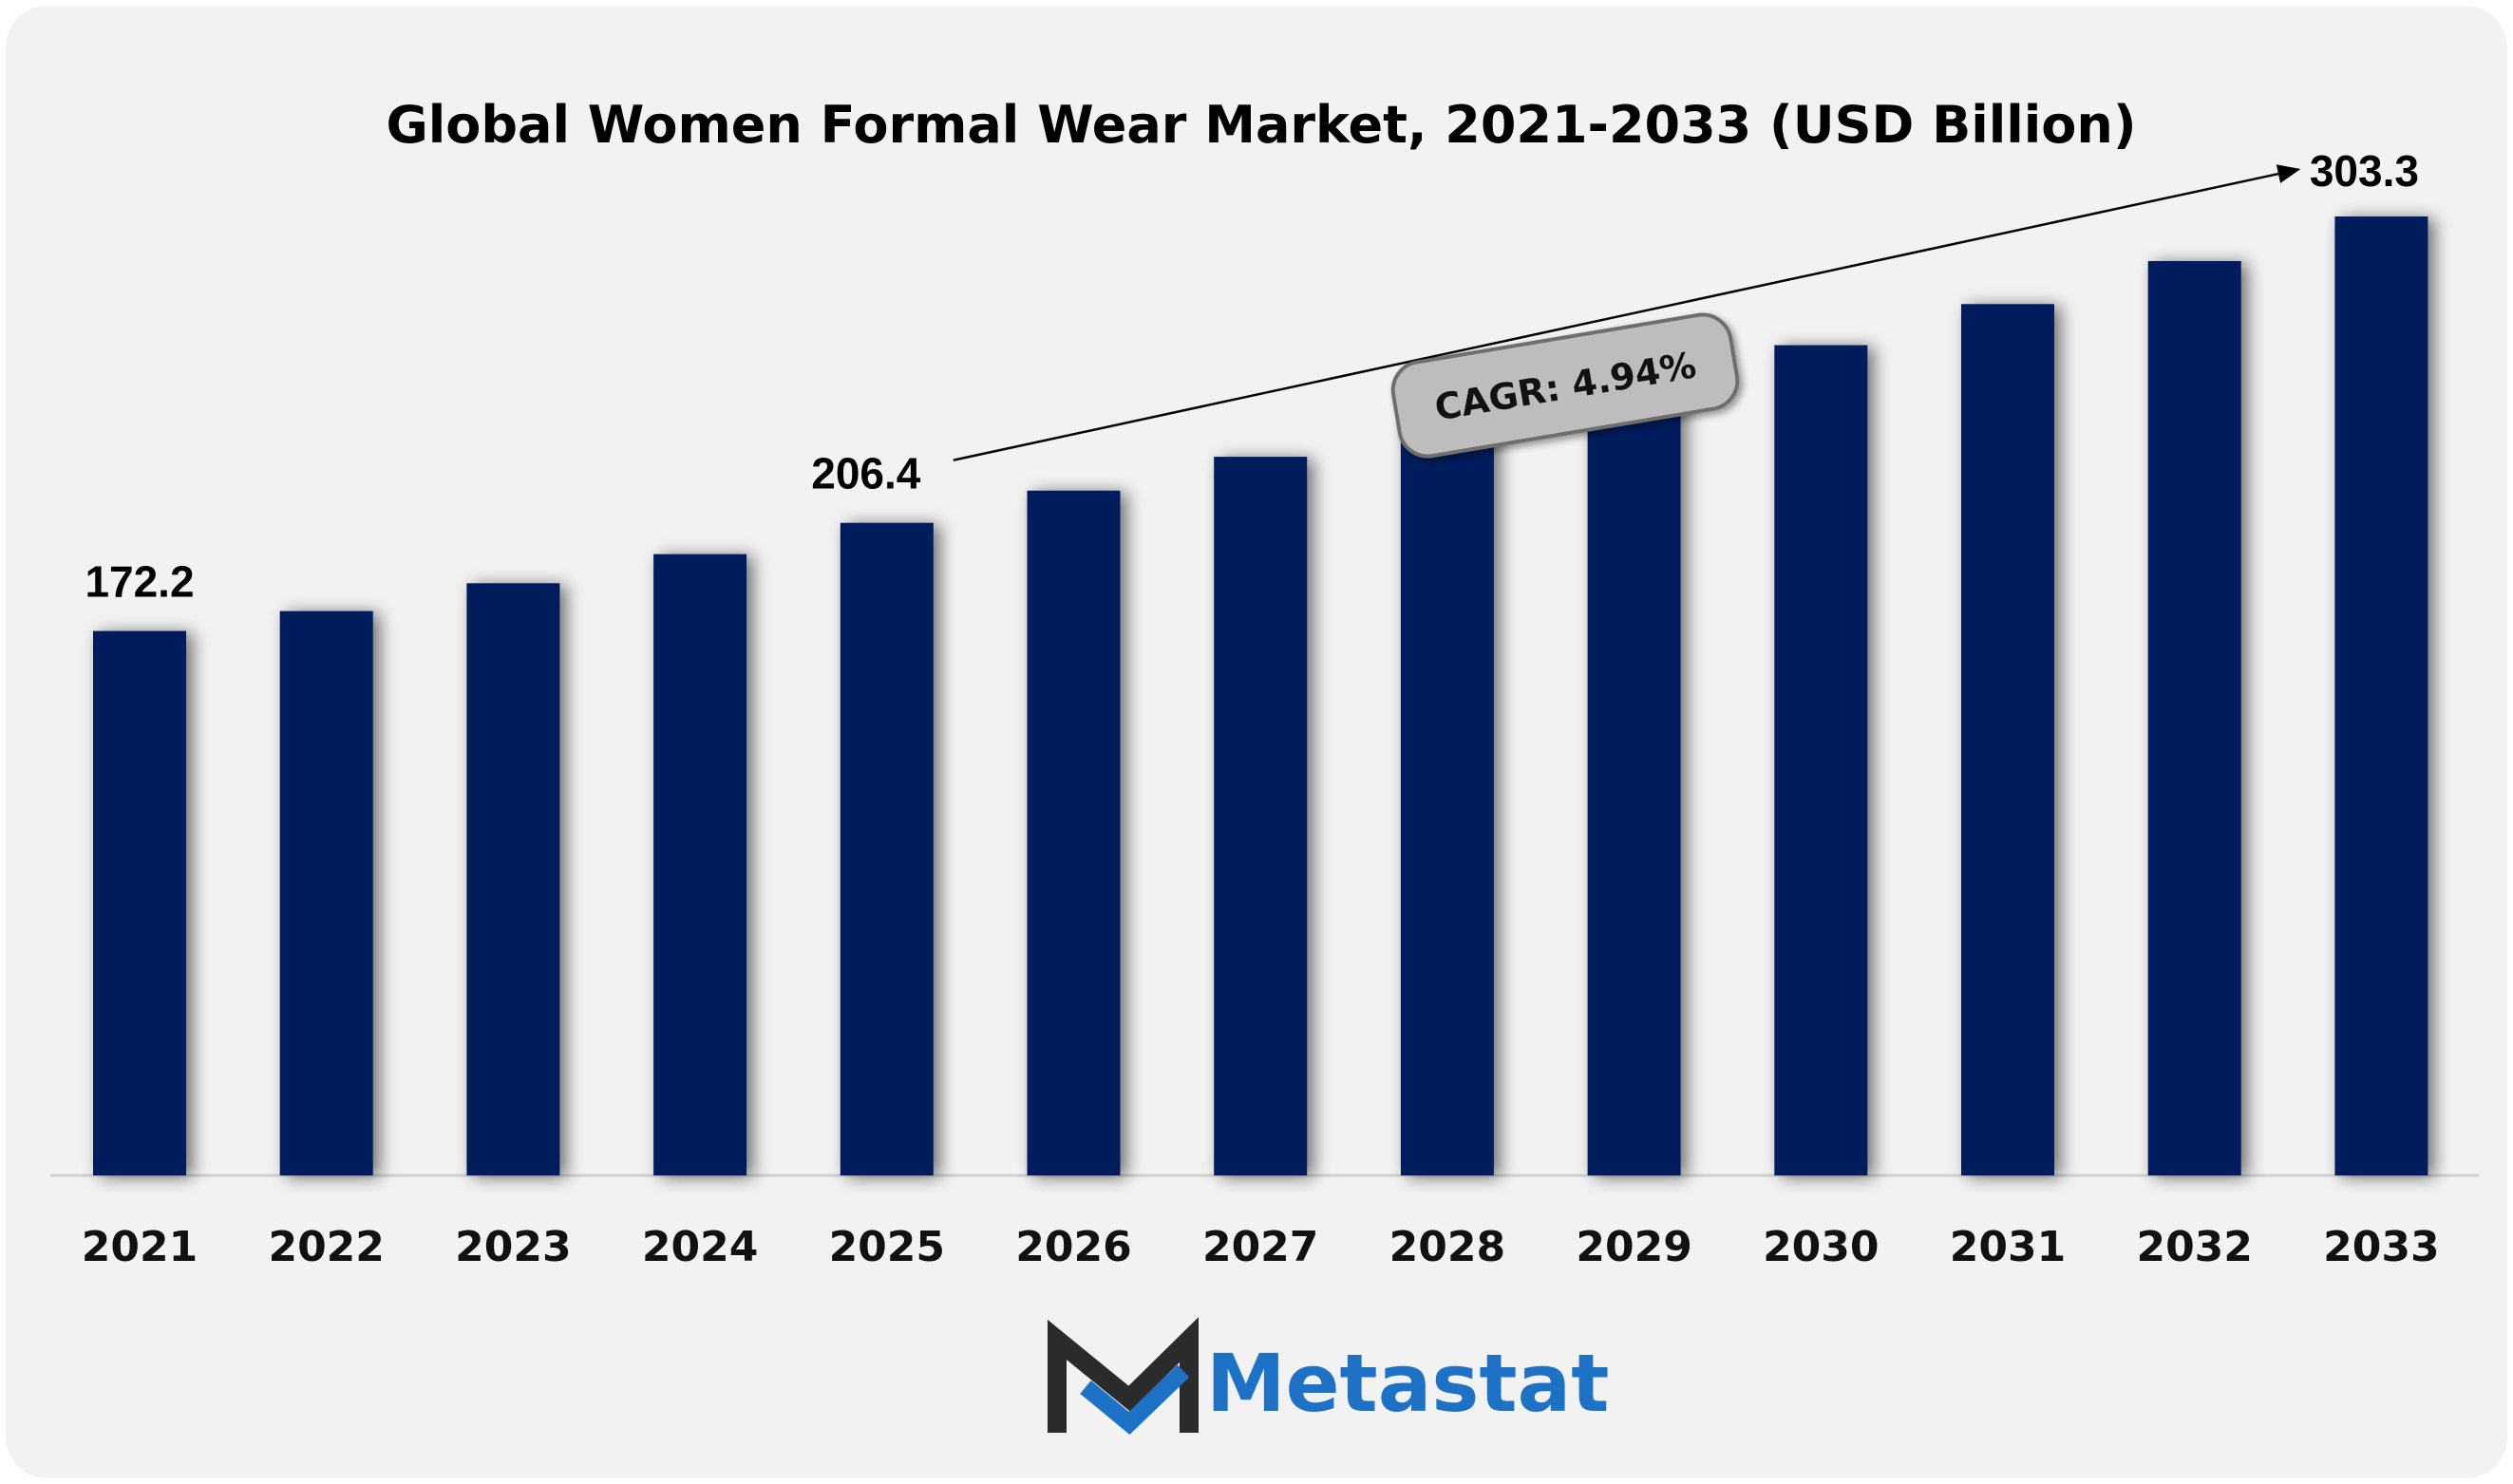 The width and height of the screenshot is (2513, 1484). What do you see at coordinates (1634, 1247) in the screenshot?
I see `x-tick-2029: 2029` at bounding box center [1634, 1247].